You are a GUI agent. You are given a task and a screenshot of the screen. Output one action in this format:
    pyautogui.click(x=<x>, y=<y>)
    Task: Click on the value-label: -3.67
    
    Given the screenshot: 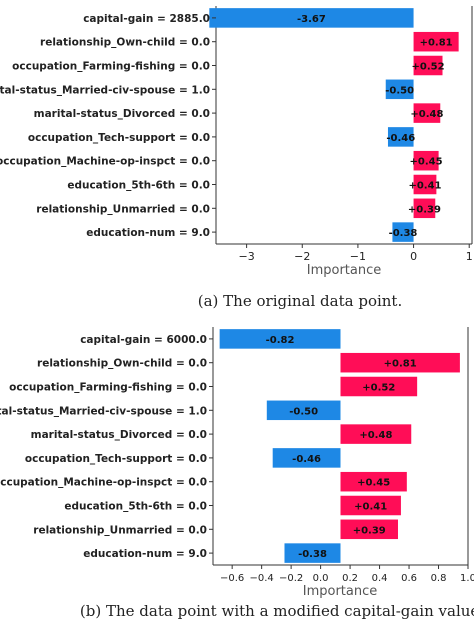 What is the action you would take?
    pyautogui.click(x=311, y=19)
    